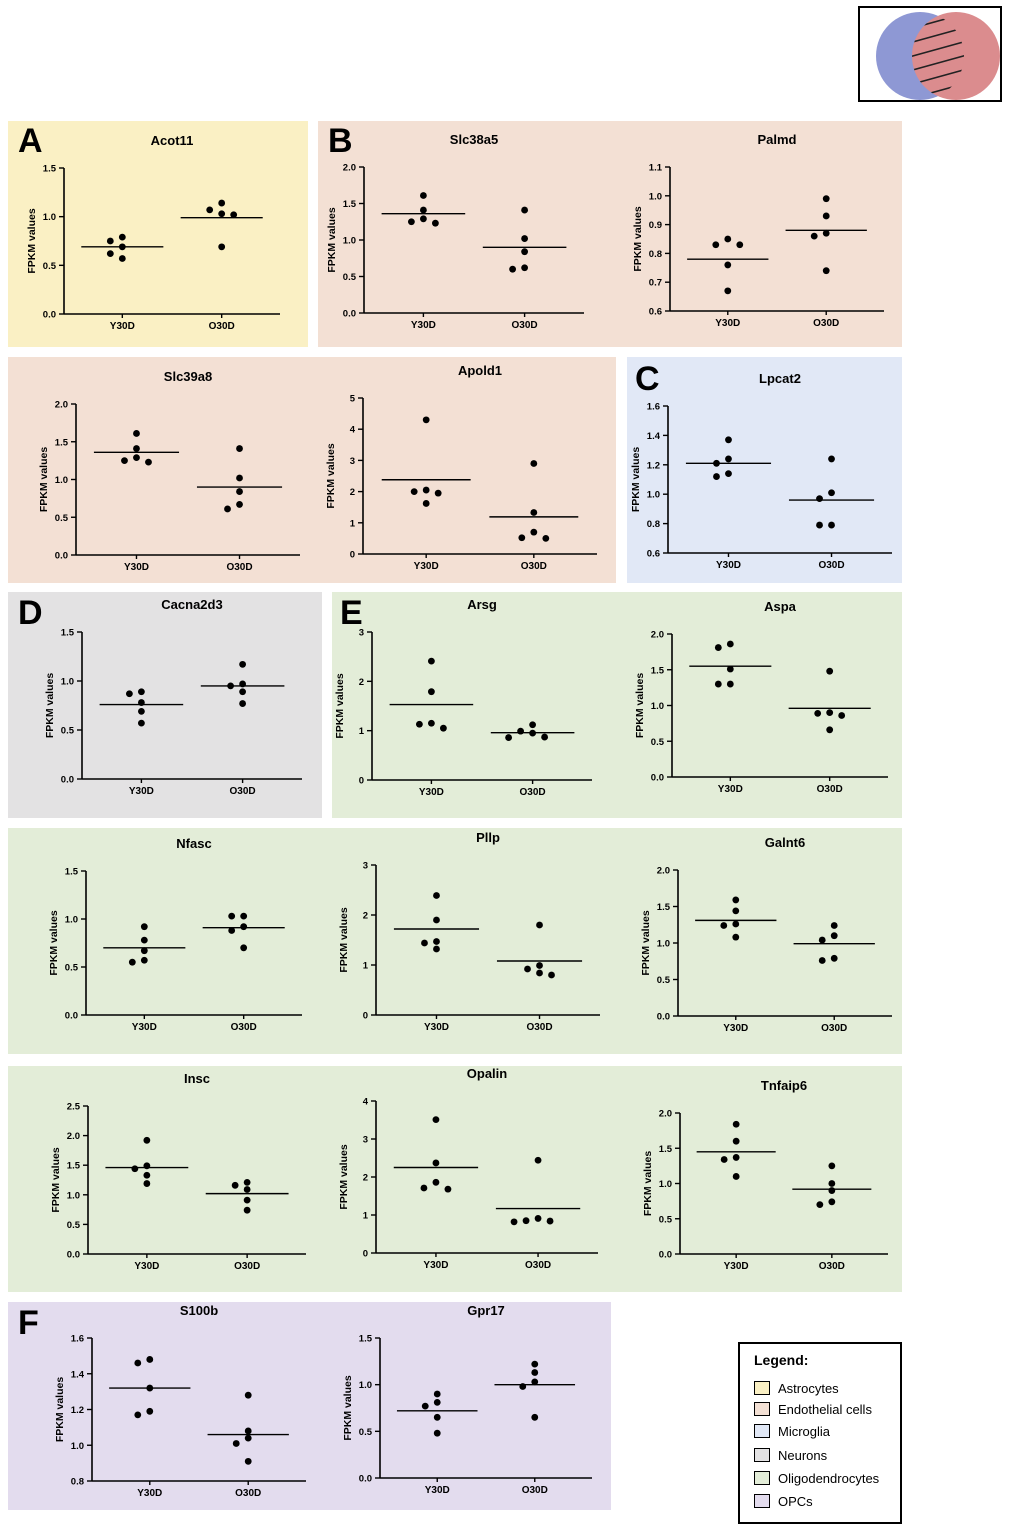  Describe the element at coordinates (73, 1136) in the screenshot. I see `y-tick-label: 2.0` at that location.